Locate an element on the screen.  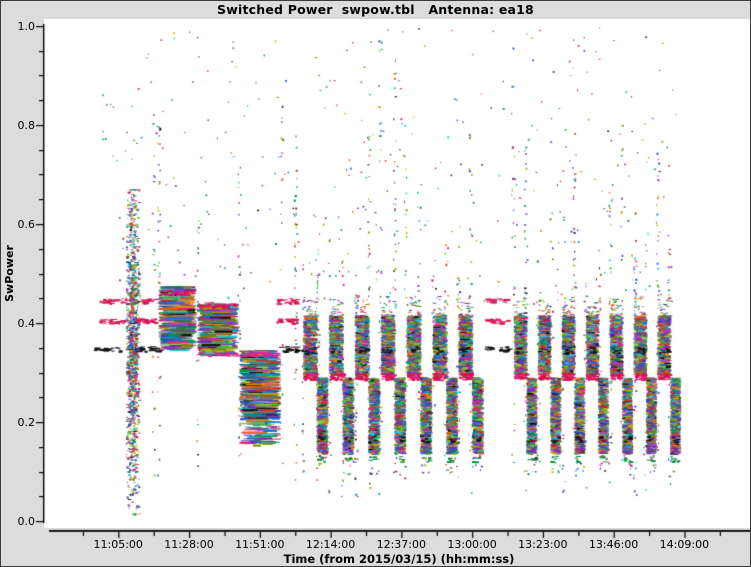
x-tick-label: 11:51:00 is located at coordinates (260, 544).